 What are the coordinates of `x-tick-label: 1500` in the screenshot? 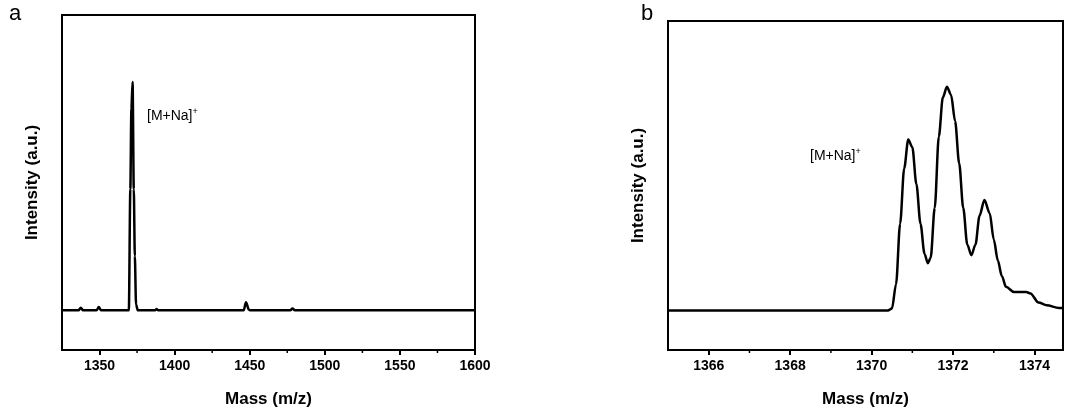 It's located at (325, 365).